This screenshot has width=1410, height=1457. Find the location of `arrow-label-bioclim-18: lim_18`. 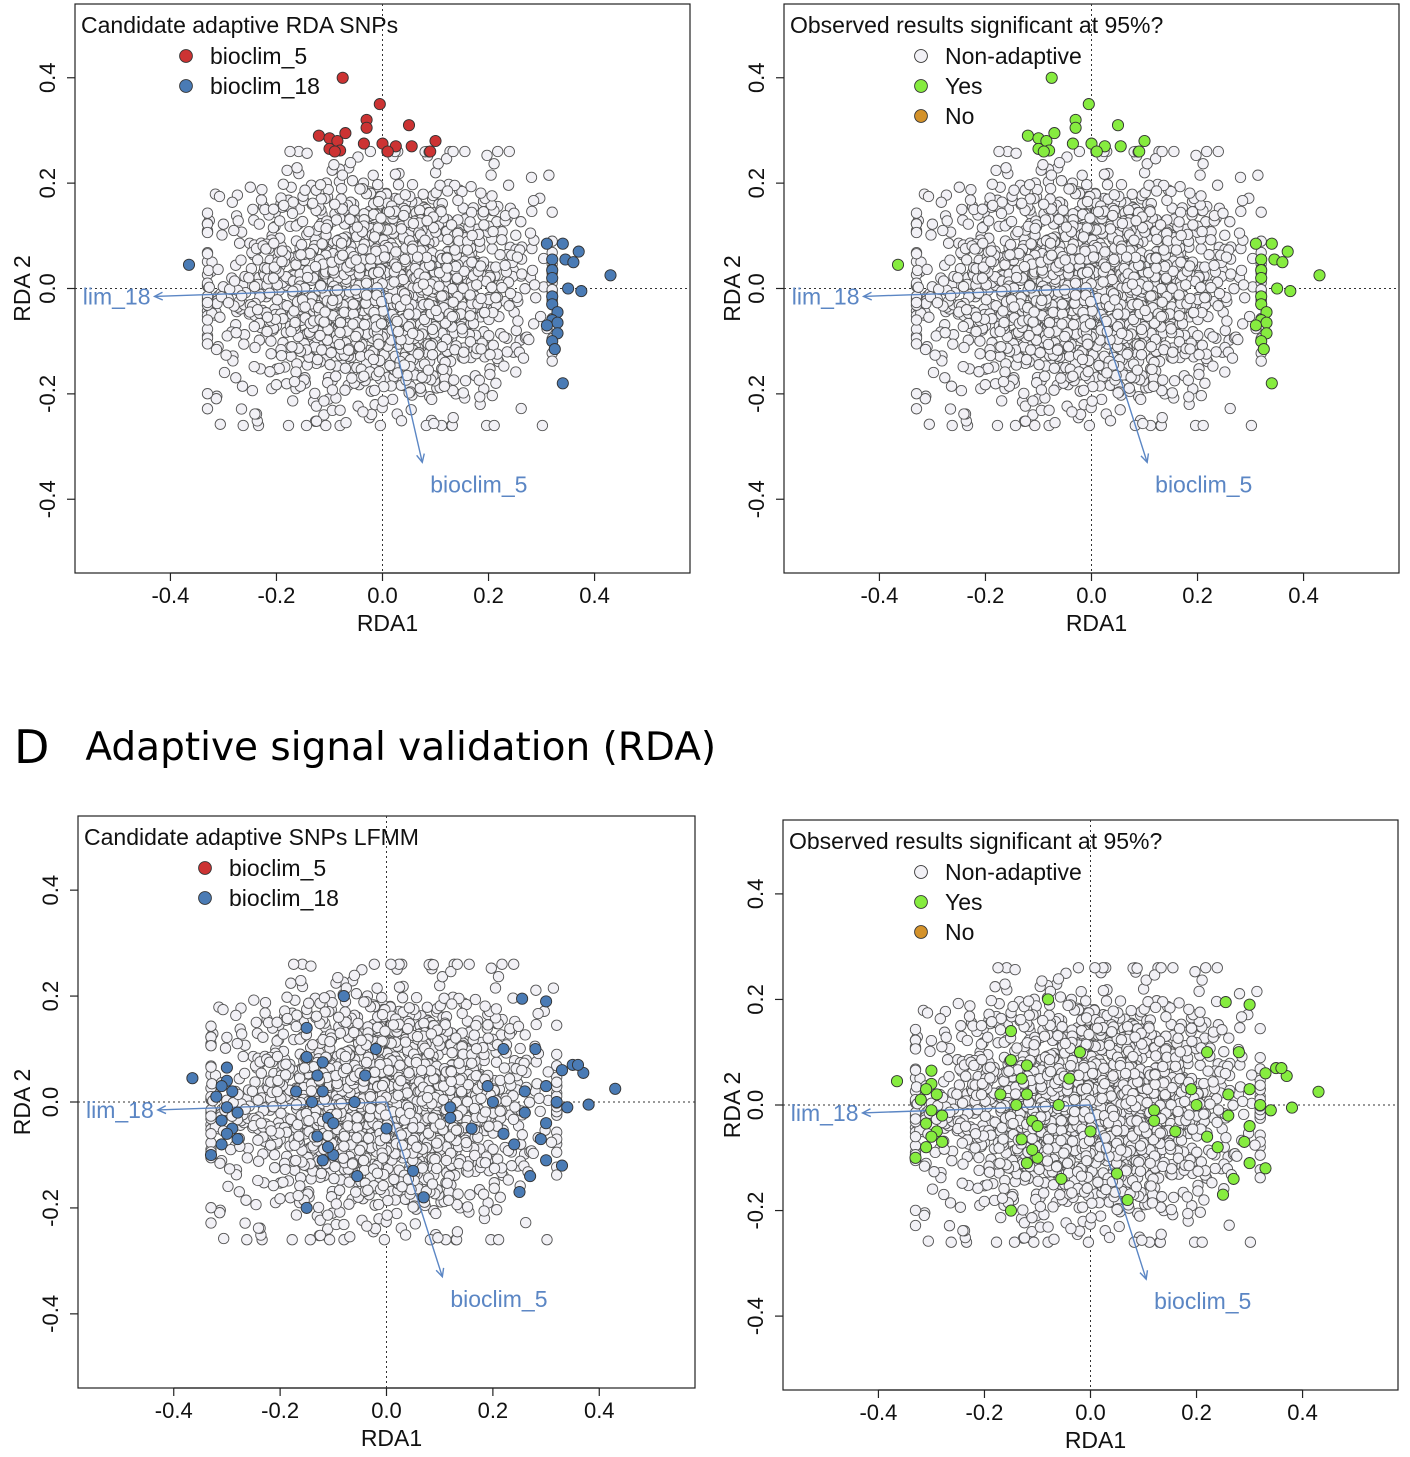

arrow-label-bioclim-18: lim_18 is located at coordinates (117, 296).